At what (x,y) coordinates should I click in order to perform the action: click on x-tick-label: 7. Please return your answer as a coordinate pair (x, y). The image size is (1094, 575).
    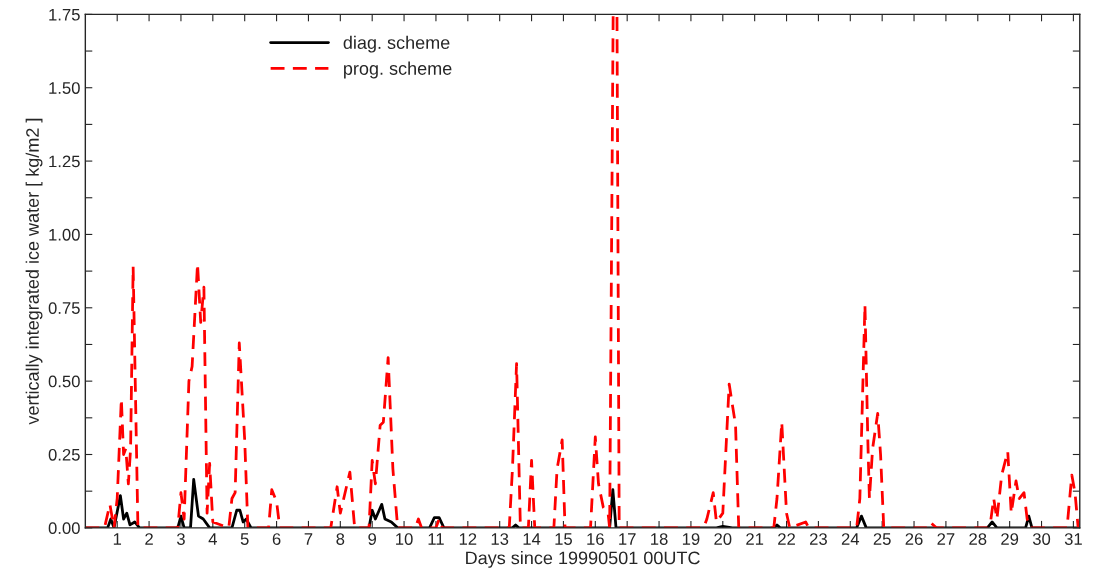
    Looking at the image, I should click on (308, 539).